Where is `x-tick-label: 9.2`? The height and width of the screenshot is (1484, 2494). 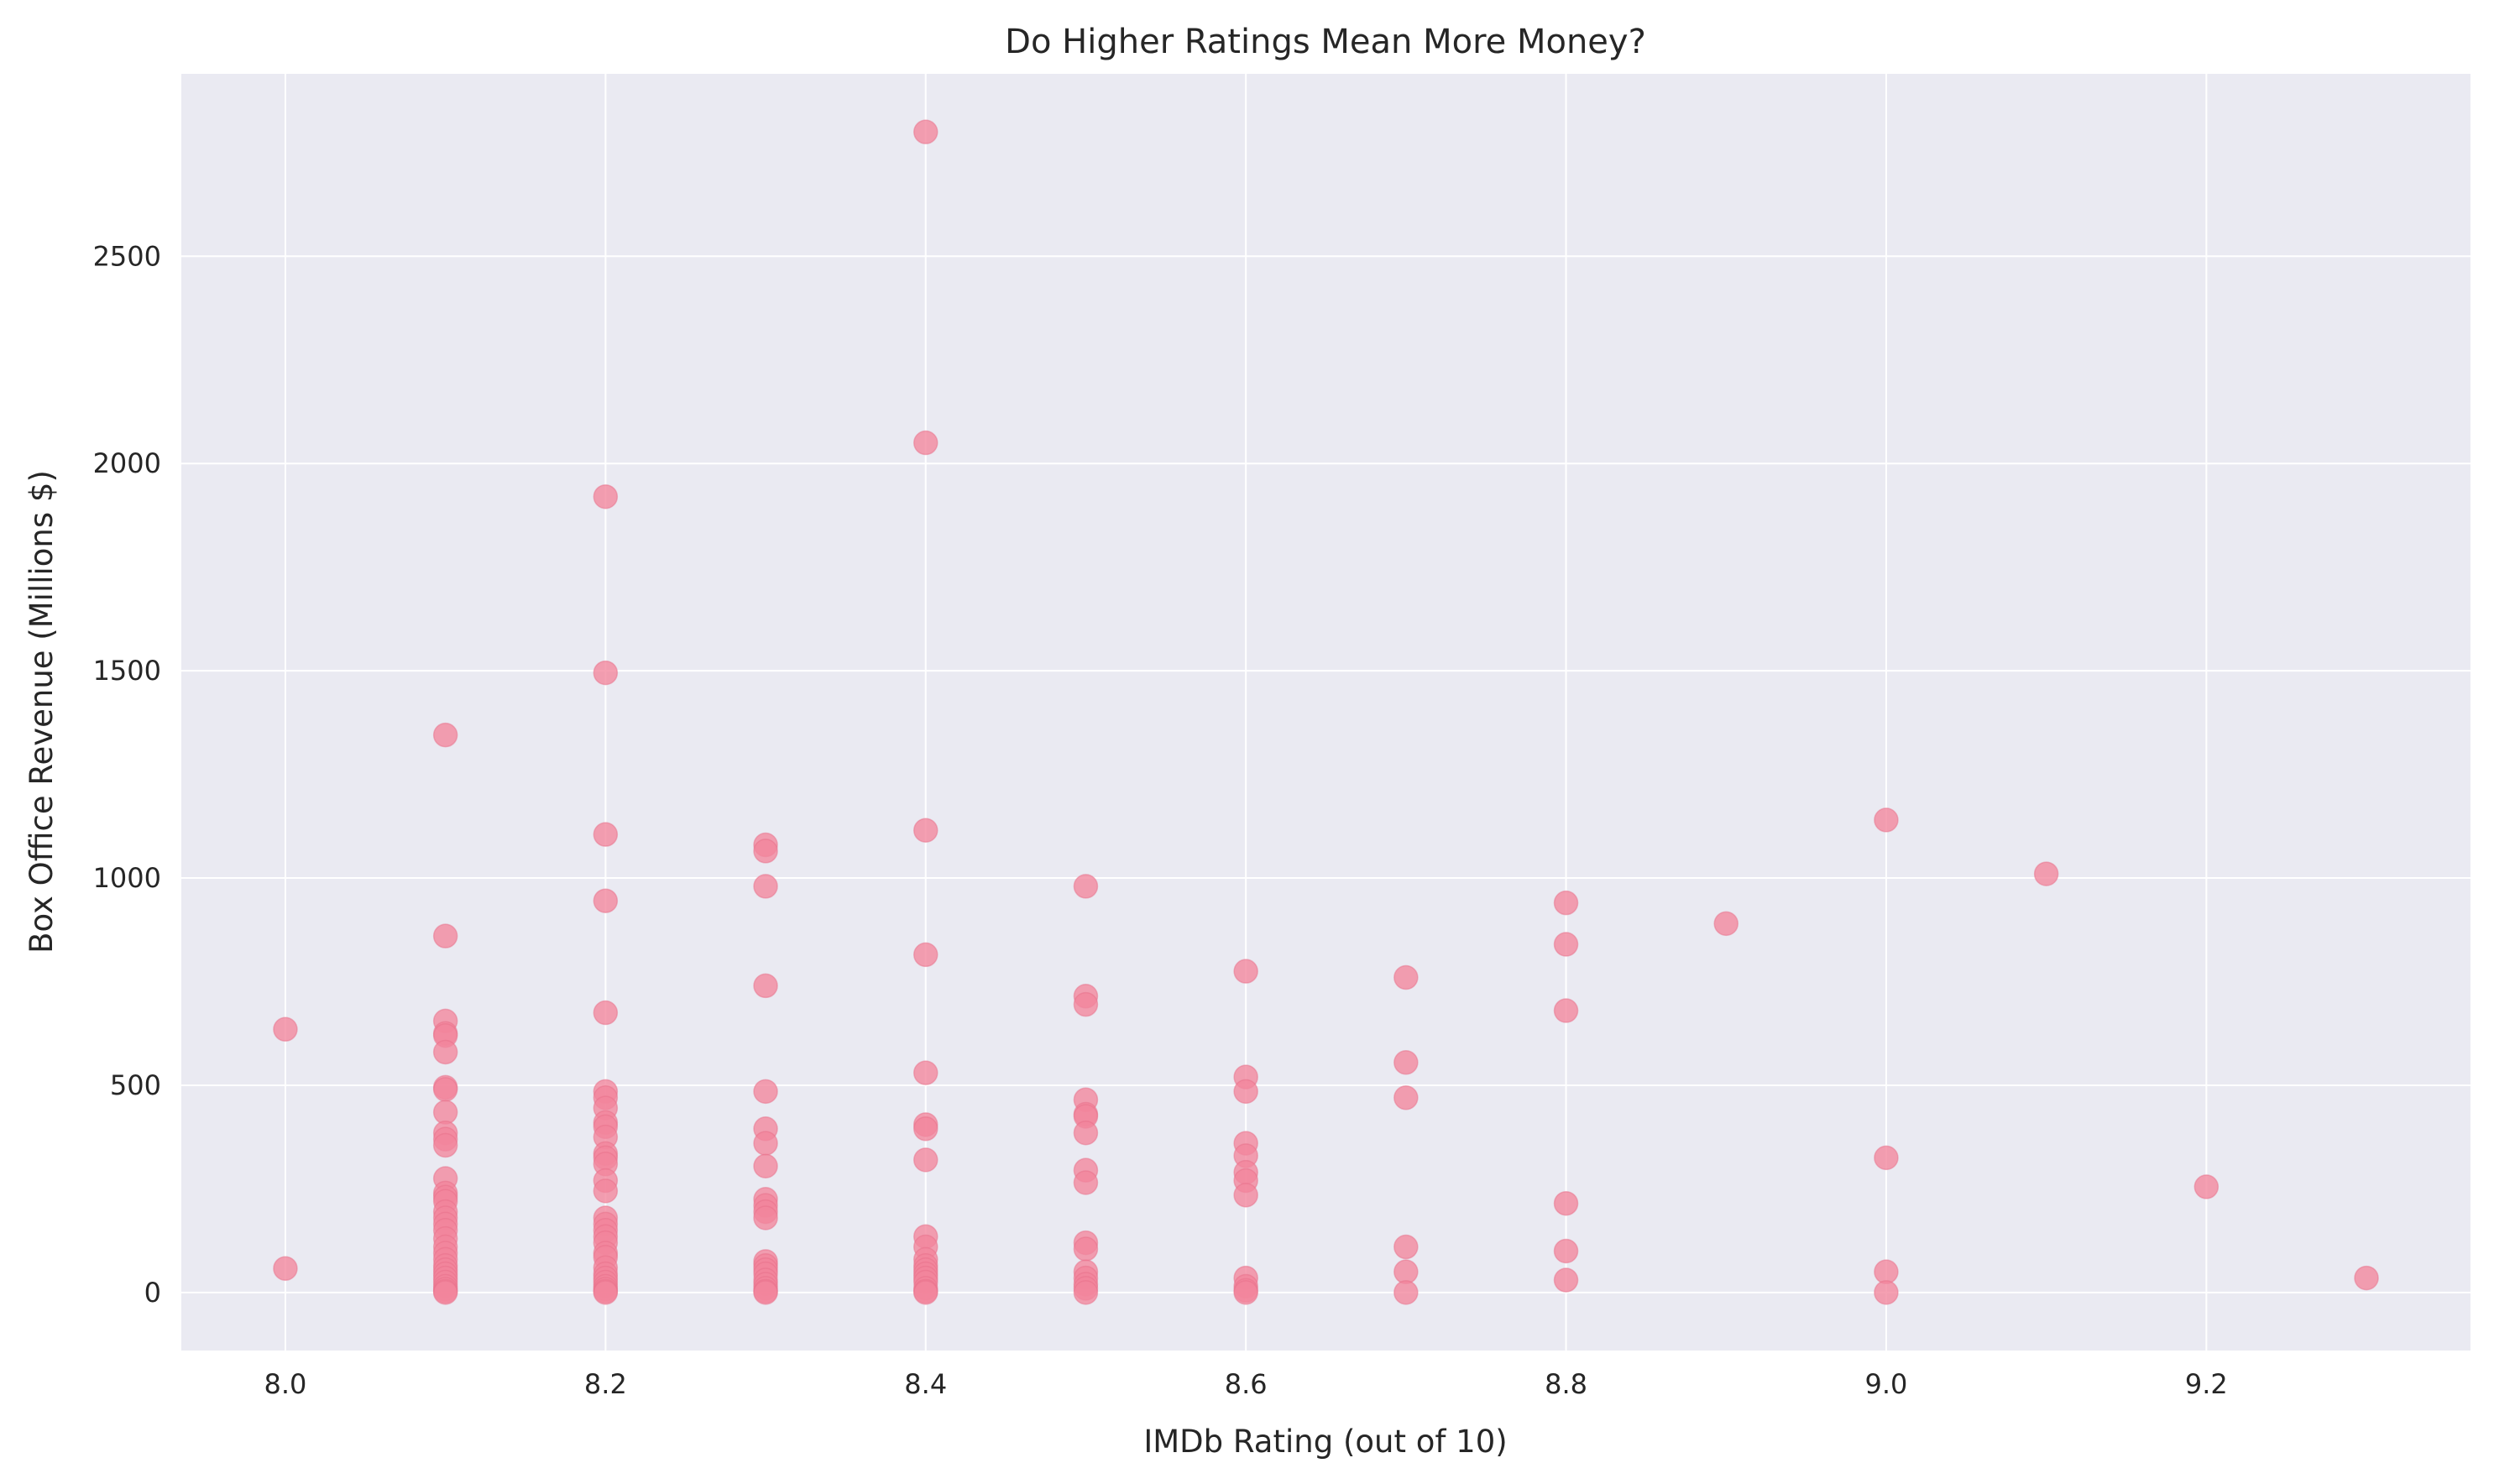 x-tick-label: 9.2 is located at coordinates (2206, 1384).